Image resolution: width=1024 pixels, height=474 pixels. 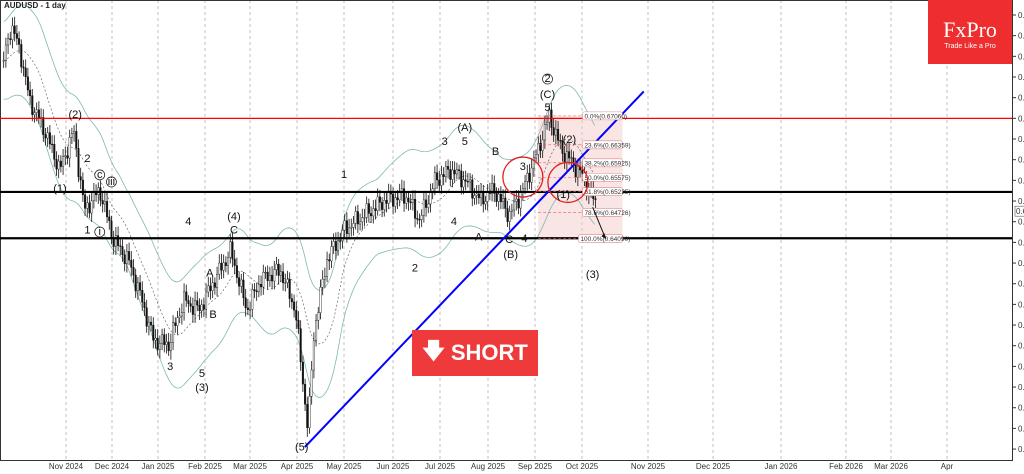 What do you see at coordinates (607, 213) in the screenshot?
I see `fib-label: 78.6%(0.64726)` at bounding box center [607, 213].